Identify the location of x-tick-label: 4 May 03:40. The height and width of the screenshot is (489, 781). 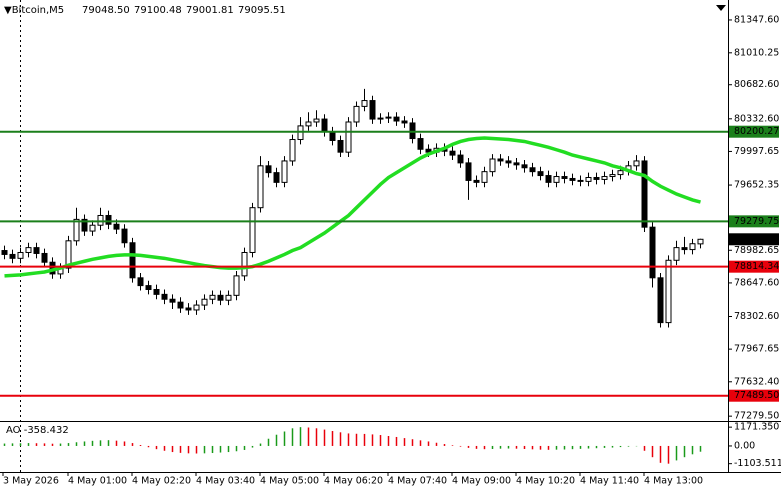
(225, 481).